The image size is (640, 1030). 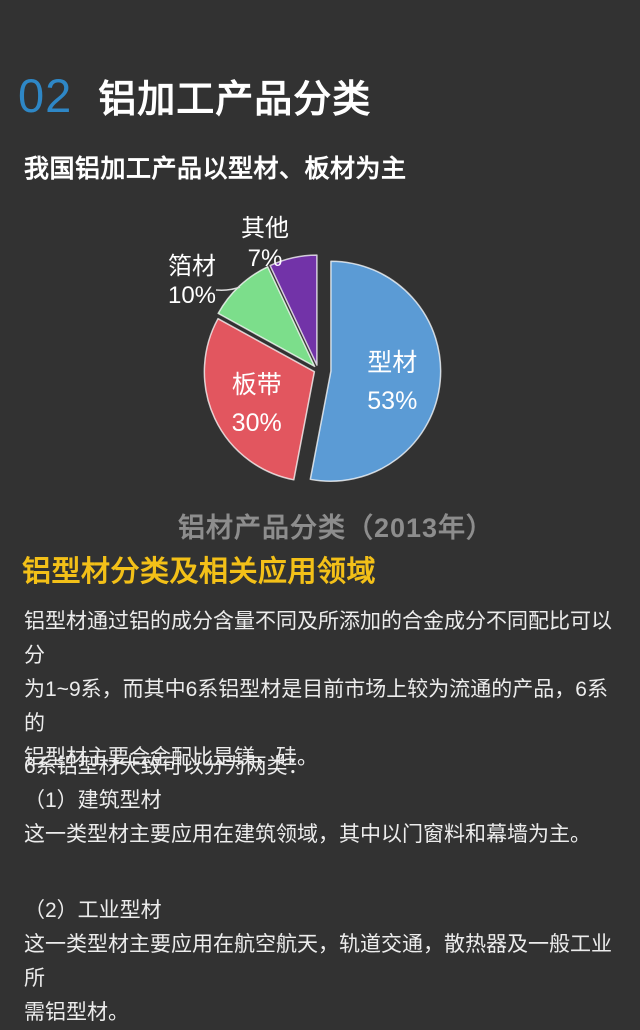 What do you see at coordinates (93, 910) in the screenshot?
I see `item-industrial-title: （2）工业型材` at bounding box center [93, 910].